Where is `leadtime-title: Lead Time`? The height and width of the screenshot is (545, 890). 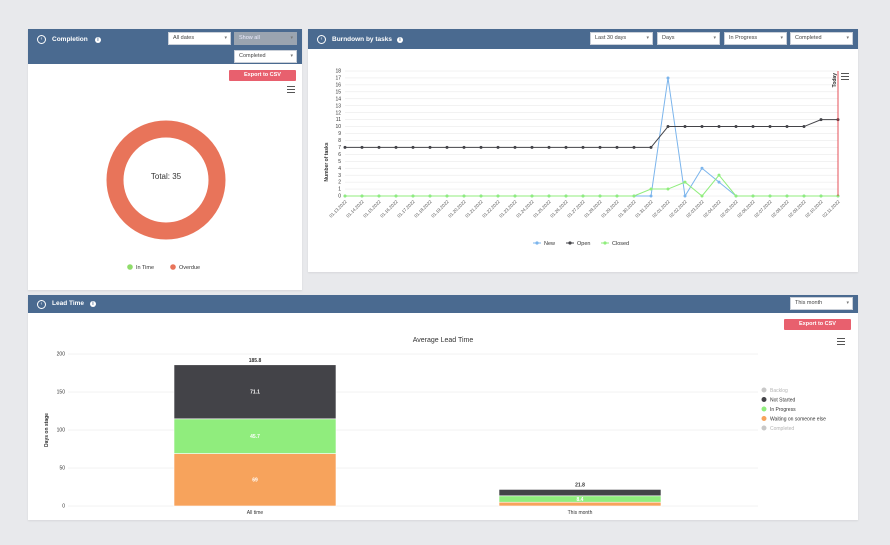
leadtime-title: Lead Time is located at coordinates (68, 303).